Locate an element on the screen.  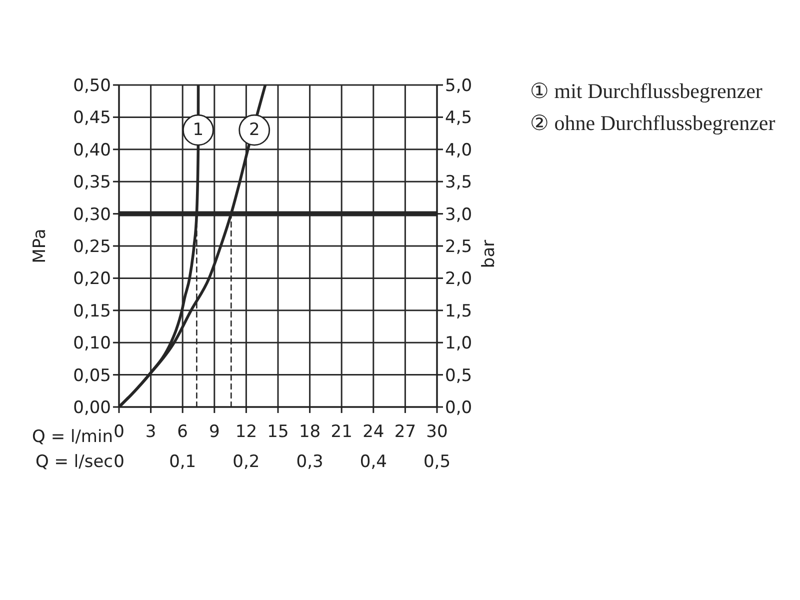
y2-tick-label: 2,0 is located at coordinates (458, 279).